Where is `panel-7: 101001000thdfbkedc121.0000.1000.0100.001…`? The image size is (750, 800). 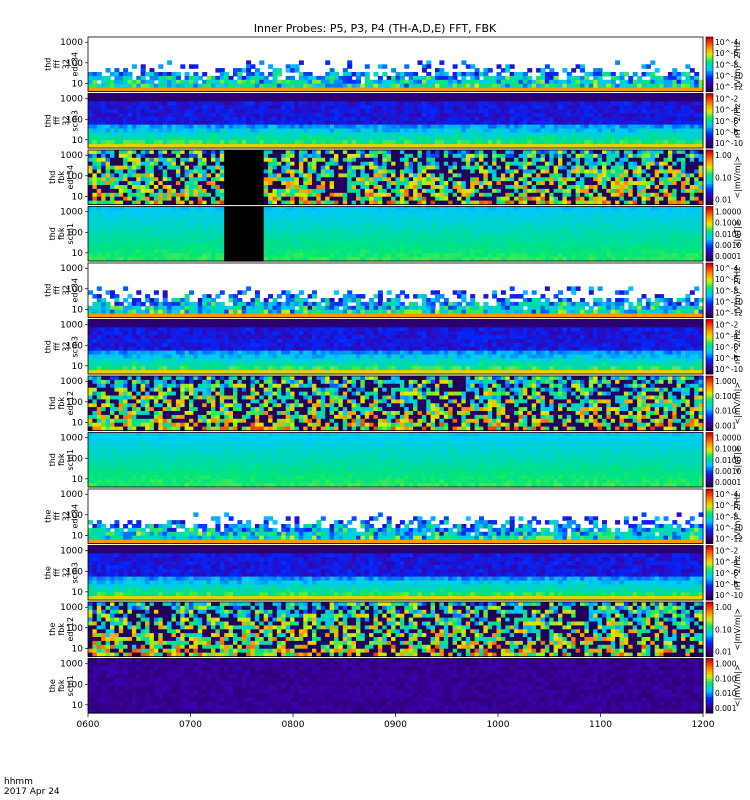
panel-7: 101001000thdfbkedc121.0000.1000.0100.001… is located at coordinates (395, 403).